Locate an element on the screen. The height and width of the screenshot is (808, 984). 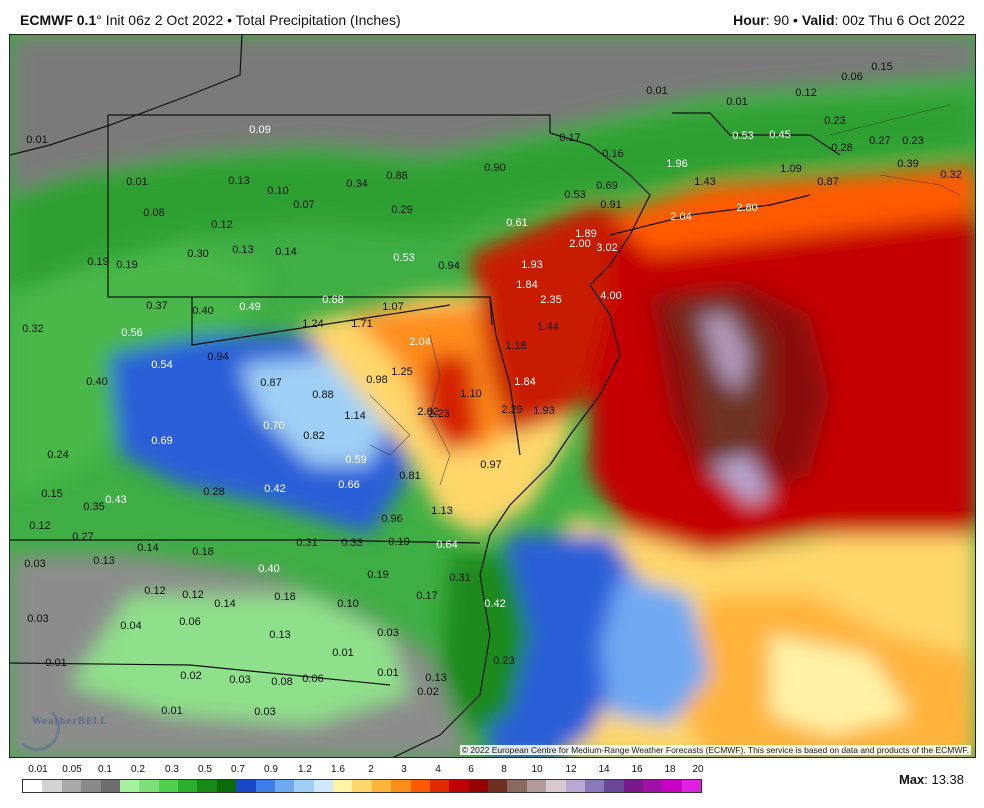
value-label: 0.69 is located at coordinates (162, 441).